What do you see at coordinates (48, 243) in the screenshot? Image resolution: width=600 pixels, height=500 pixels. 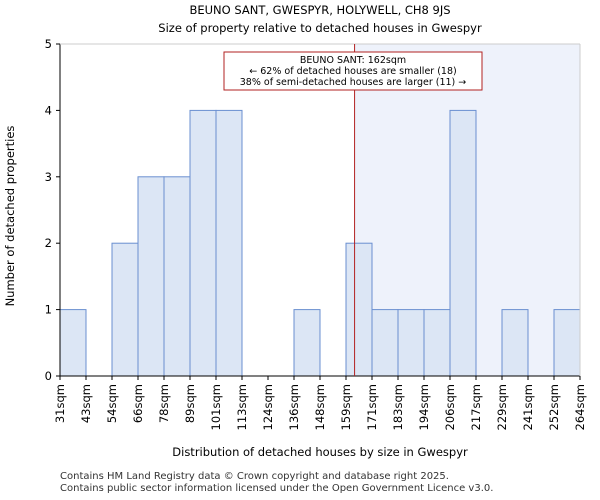 I see `y-tick-label: 2` at bounding box center [48, 243].